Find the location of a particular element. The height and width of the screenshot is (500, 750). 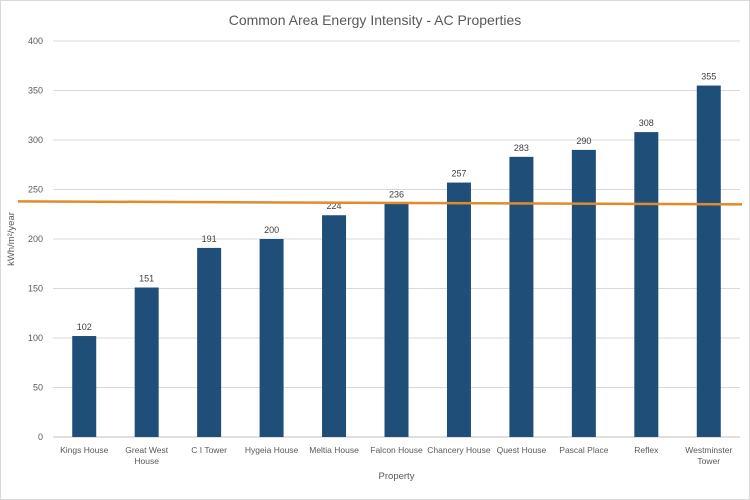

data-label: 290 is located at coordinates (583, 141).